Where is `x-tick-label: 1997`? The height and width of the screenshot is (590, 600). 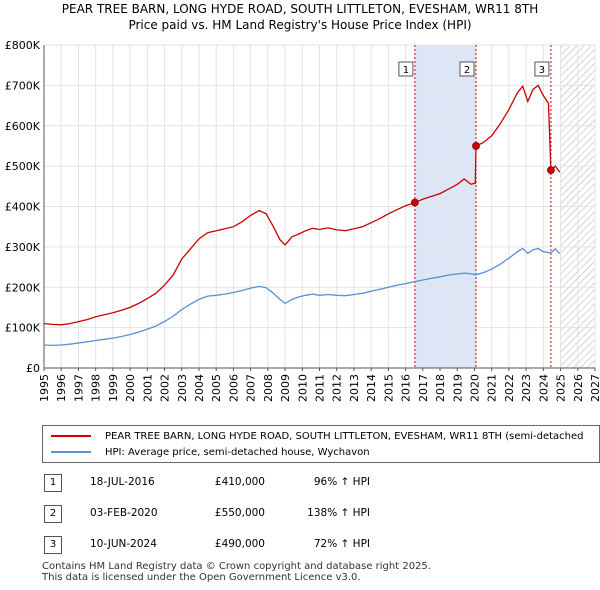
x-tick-label: 1997 is located at coordinates (78, 388).